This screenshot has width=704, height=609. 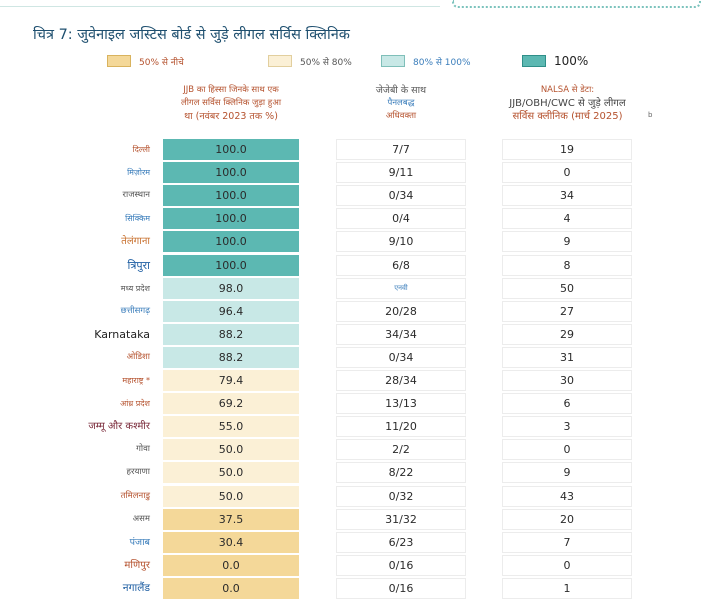 I want to click on state-name: मिज़ोरम, so click(x=138, y=173).